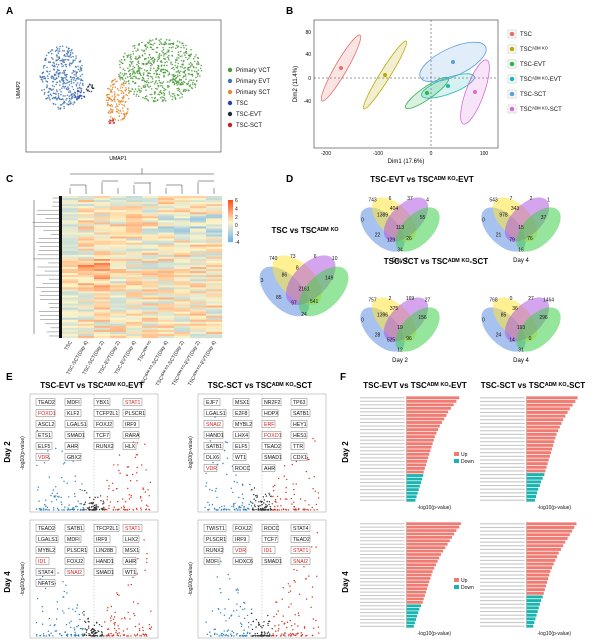 This screenshot has width=600, height=642. I want to click on color-scale-step, so click(230, 230).